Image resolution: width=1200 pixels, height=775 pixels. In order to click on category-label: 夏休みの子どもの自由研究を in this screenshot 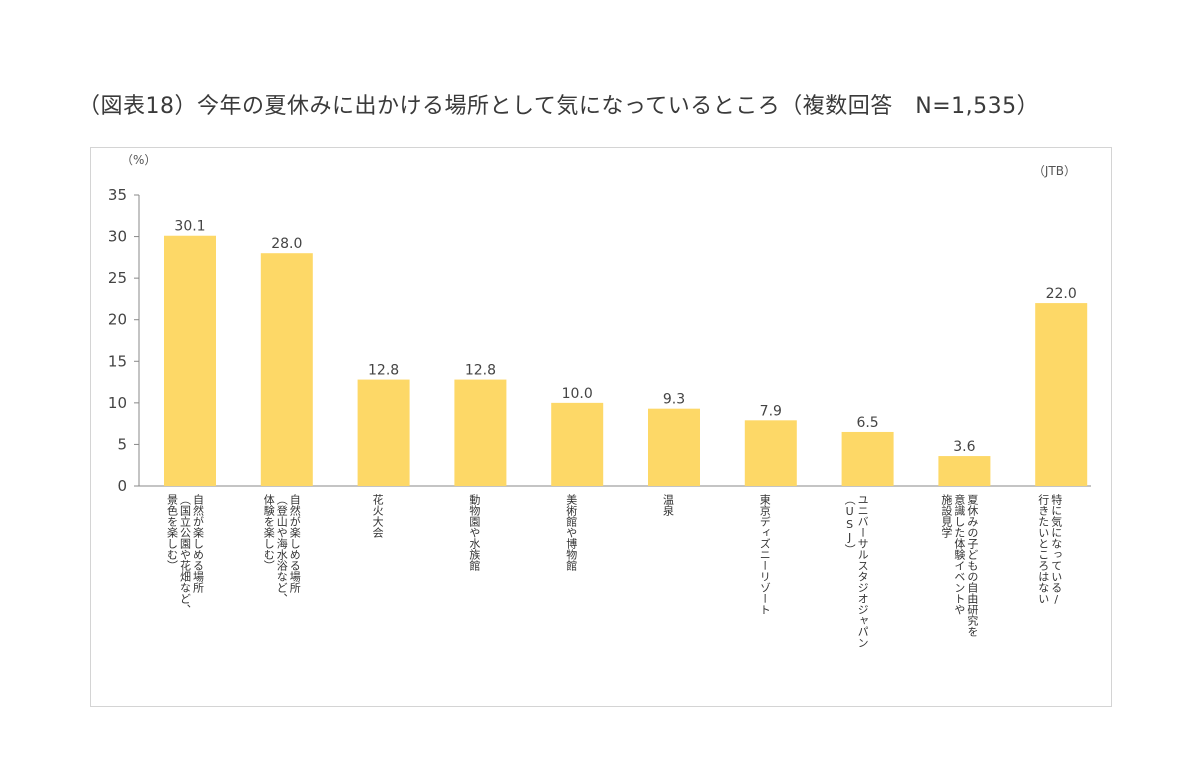, I will do `click(972, 565)`.